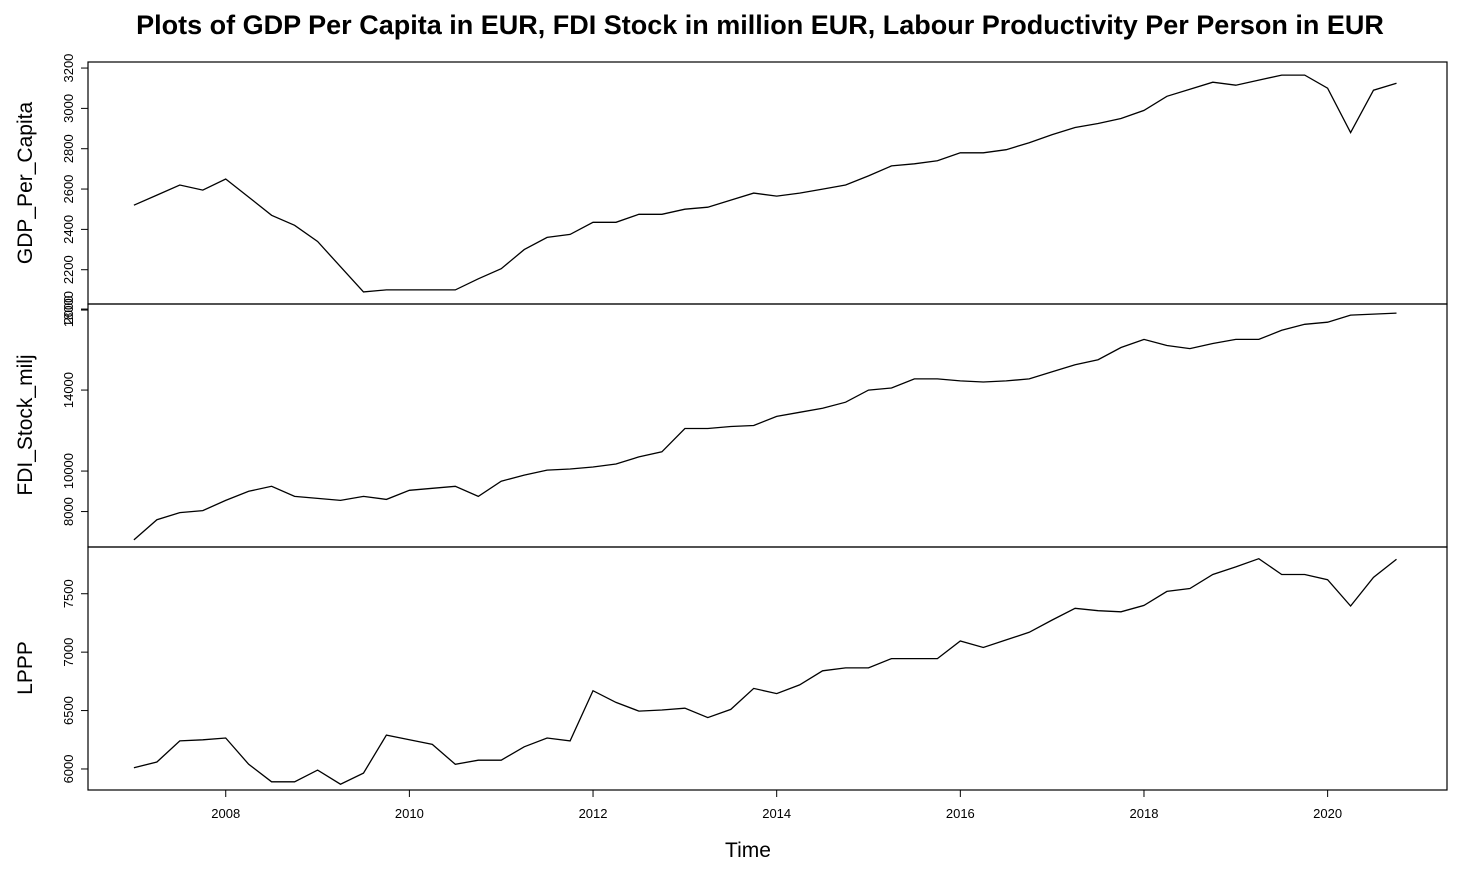 The image size is (1461, 872). What do you see at coordinates (25, 183) in the screenshot?
I see `y-axis-label: GDP_Per_Capita` at bounding box center [25, 183].